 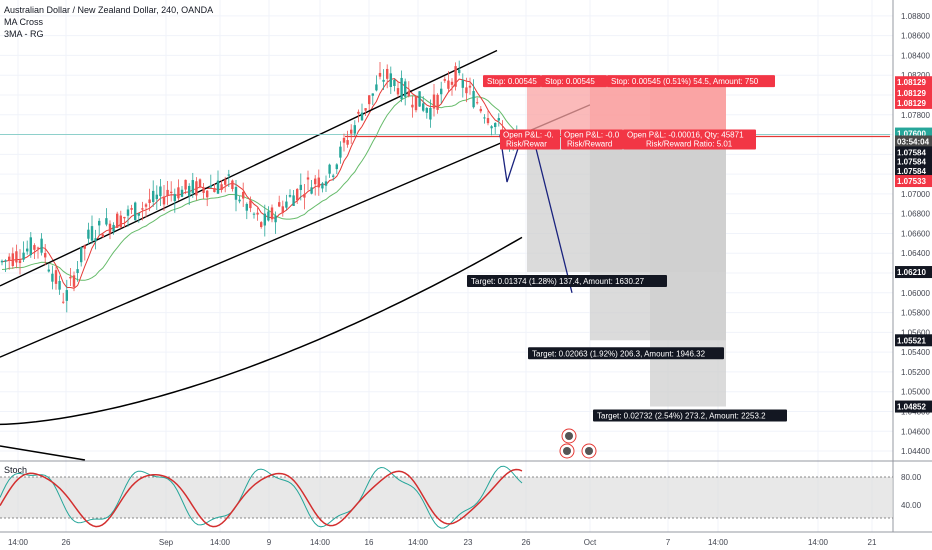 I want to click on price-label: 1.08129, so click(x=911, y=93).